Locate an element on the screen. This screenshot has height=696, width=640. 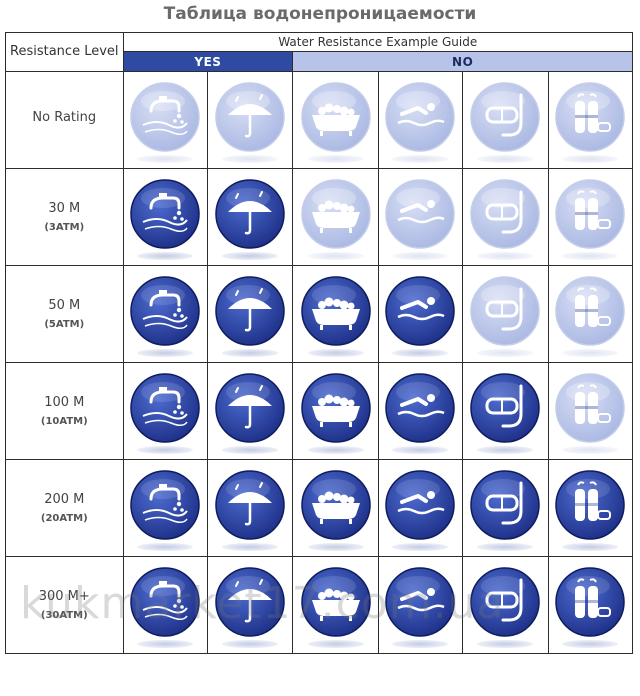
resistance-level-header: Resistance Level is located at coordinates (64, 52).